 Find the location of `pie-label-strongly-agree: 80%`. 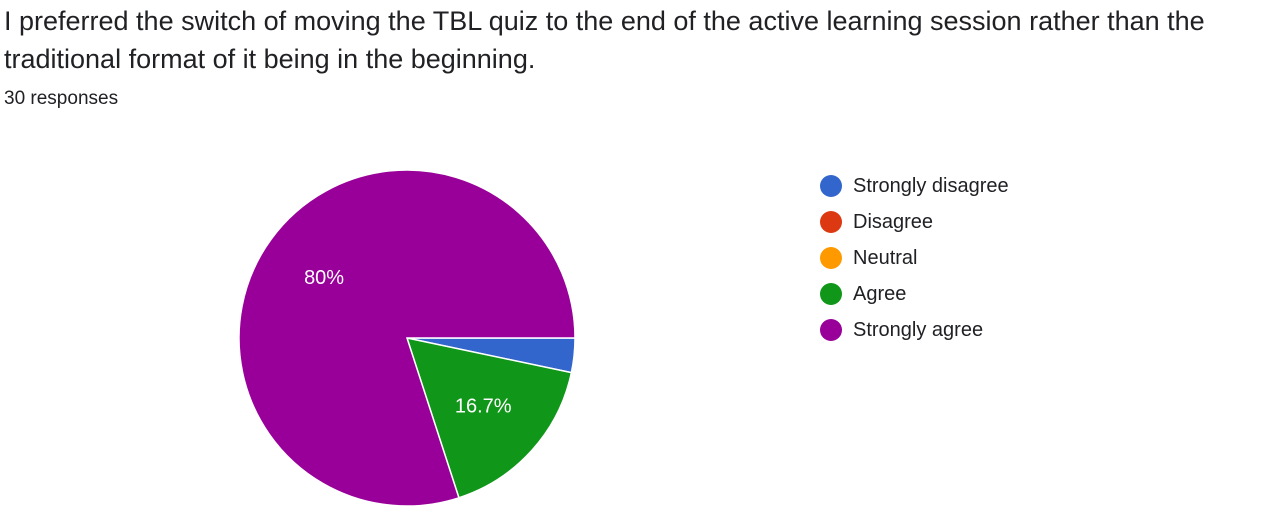

pie-label-strongly-agree: 80% is located at coordinates (324, 278).